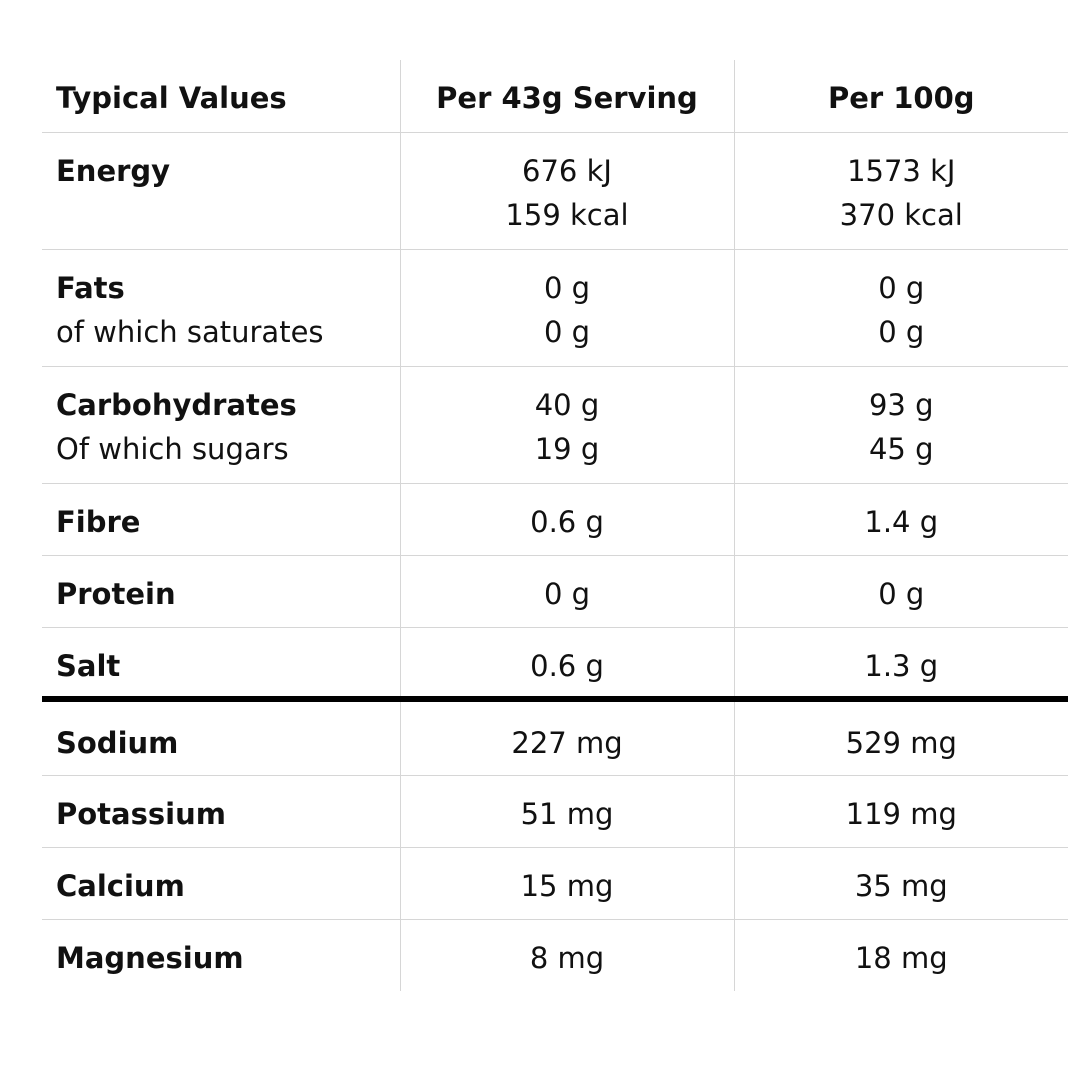 The width and height of the screenshot is (1080, 1080). Describe the element at coordinates (567, 214) in the screenshot. I see `serving-value: 159 kcal` at that location.